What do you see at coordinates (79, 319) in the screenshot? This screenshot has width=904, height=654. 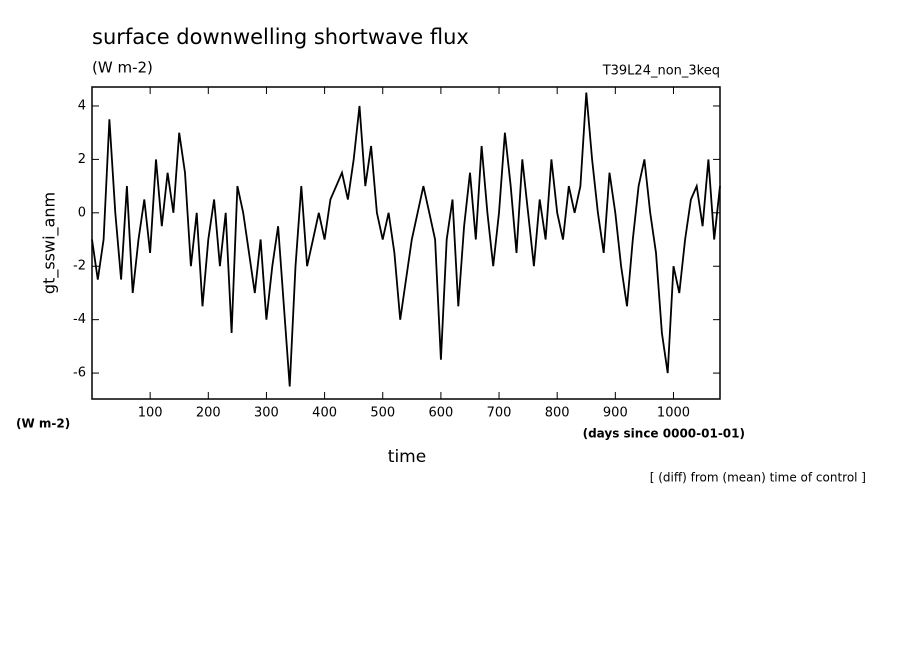 I see `y-tick-label: -4` at bounding box center [79, 319].